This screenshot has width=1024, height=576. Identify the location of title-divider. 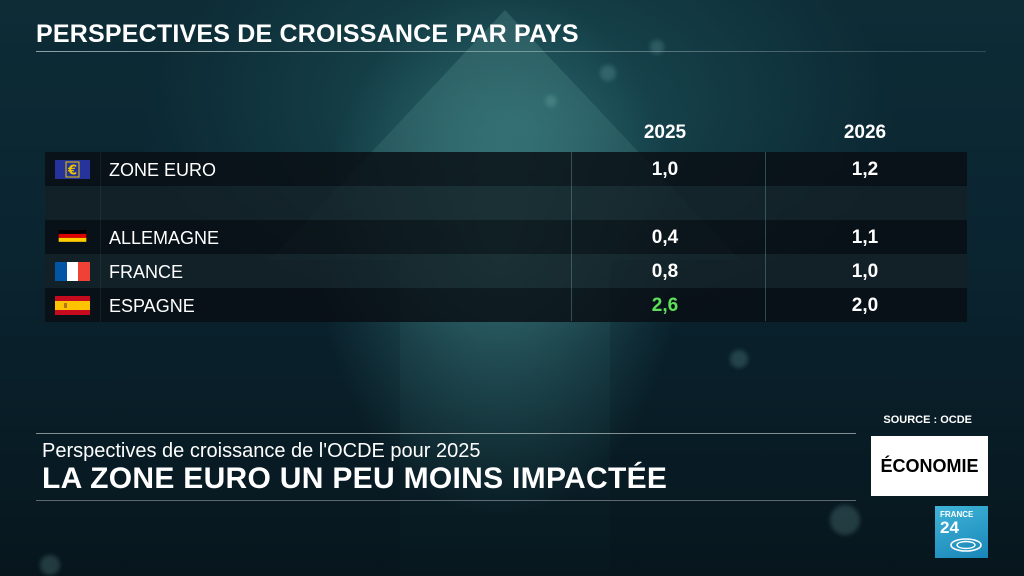
(511, 51).